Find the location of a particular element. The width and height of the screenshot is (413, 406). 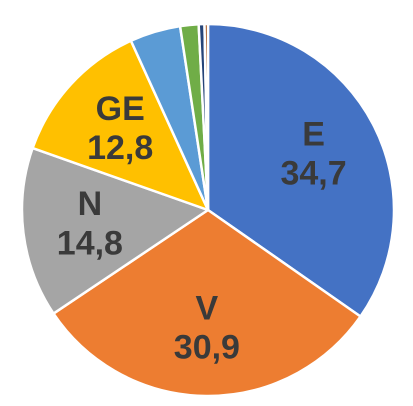

pie-slice-label-n: N 14,8 is located at coordinates (90, 223).